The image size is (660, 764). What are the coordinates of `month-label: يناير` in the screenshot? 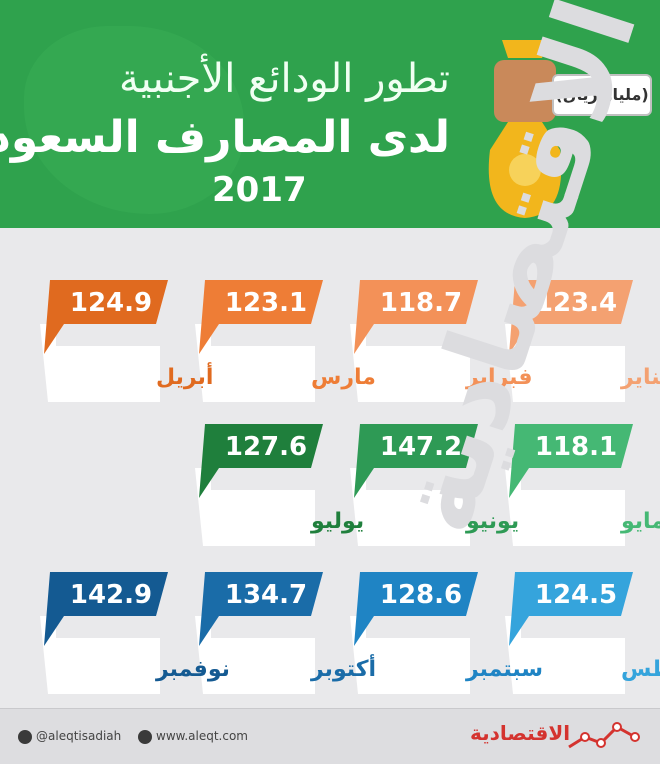 It's located at (640, 377).